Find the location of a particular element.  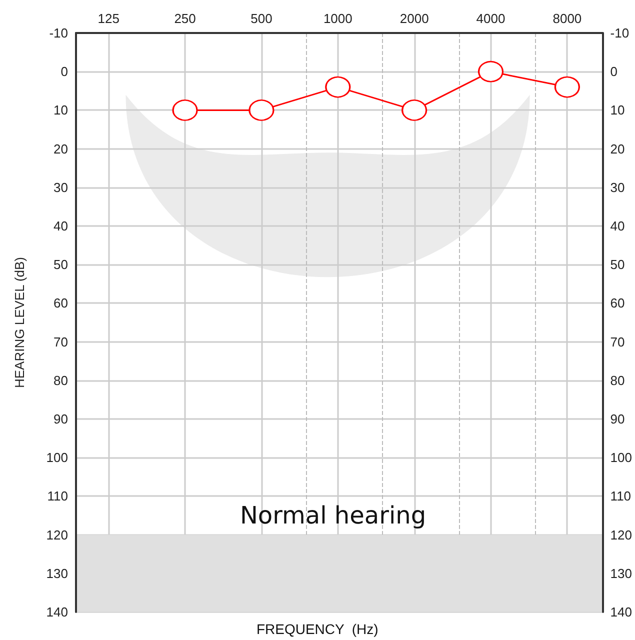

y2-tick-label: 60 is located at coordinates (617, 303).